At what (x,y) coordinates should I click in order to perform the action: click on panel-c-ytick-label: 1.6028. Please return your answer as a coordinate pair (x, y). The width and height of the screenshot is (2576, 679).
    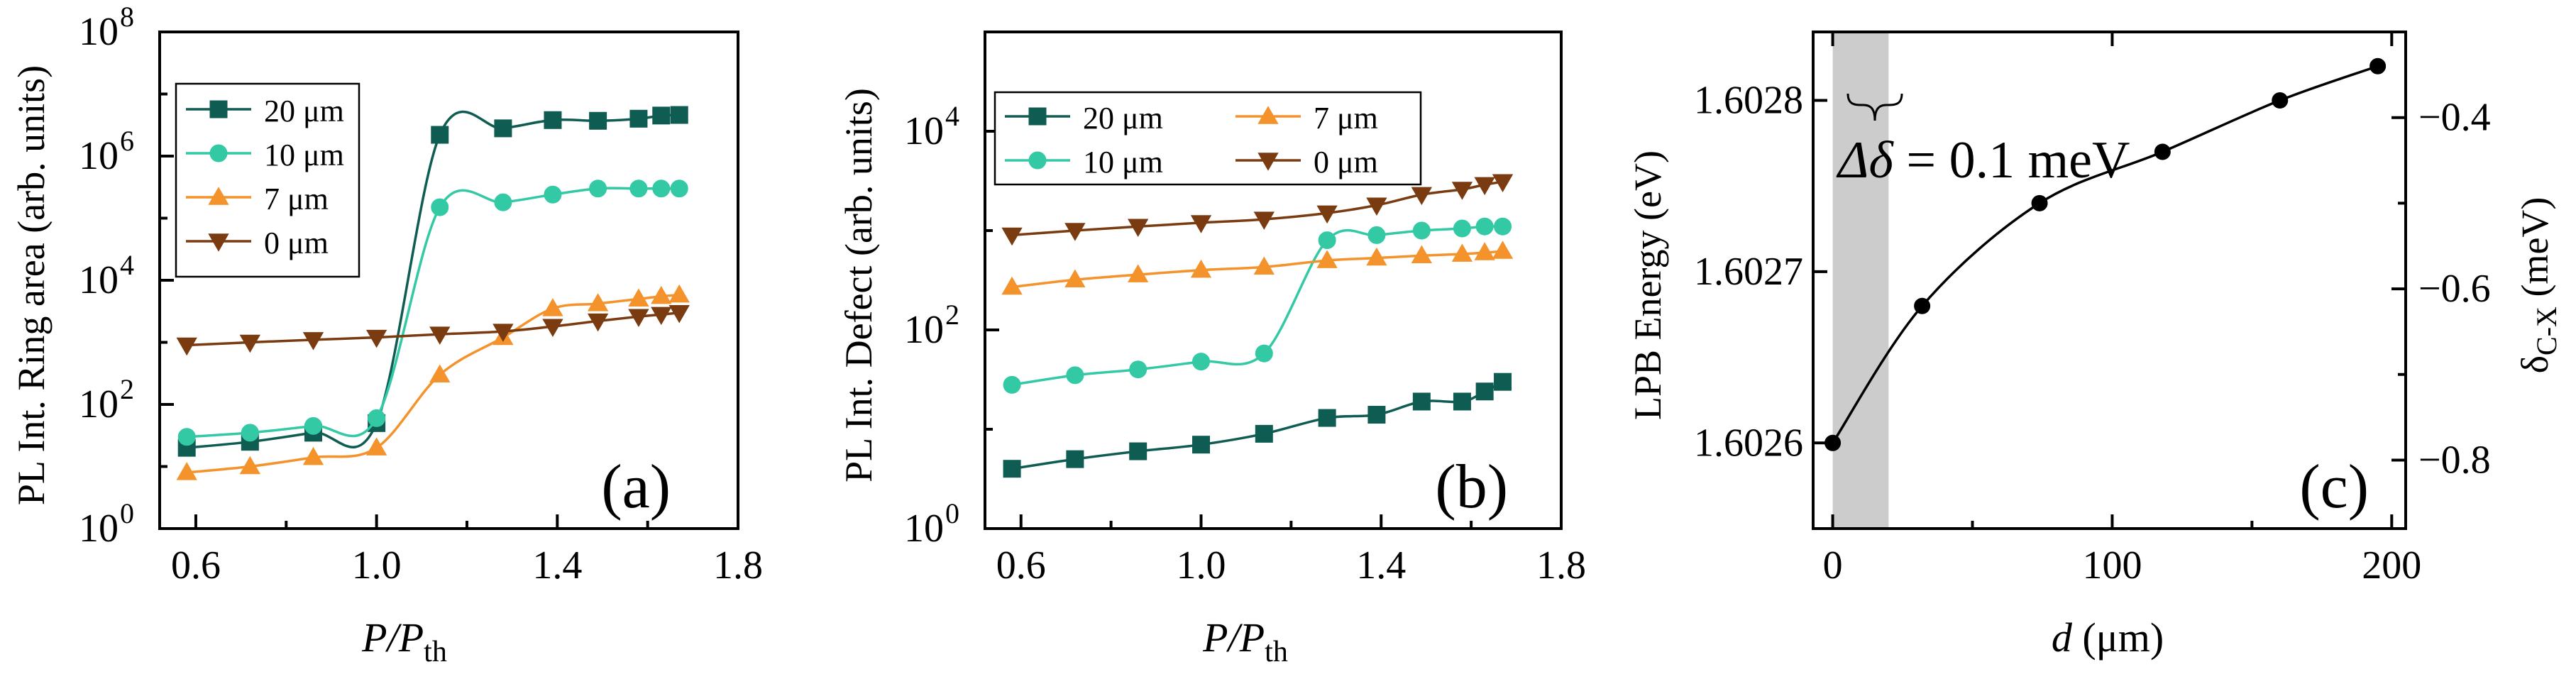
    Looking at the image, I should click on (1748, 101).